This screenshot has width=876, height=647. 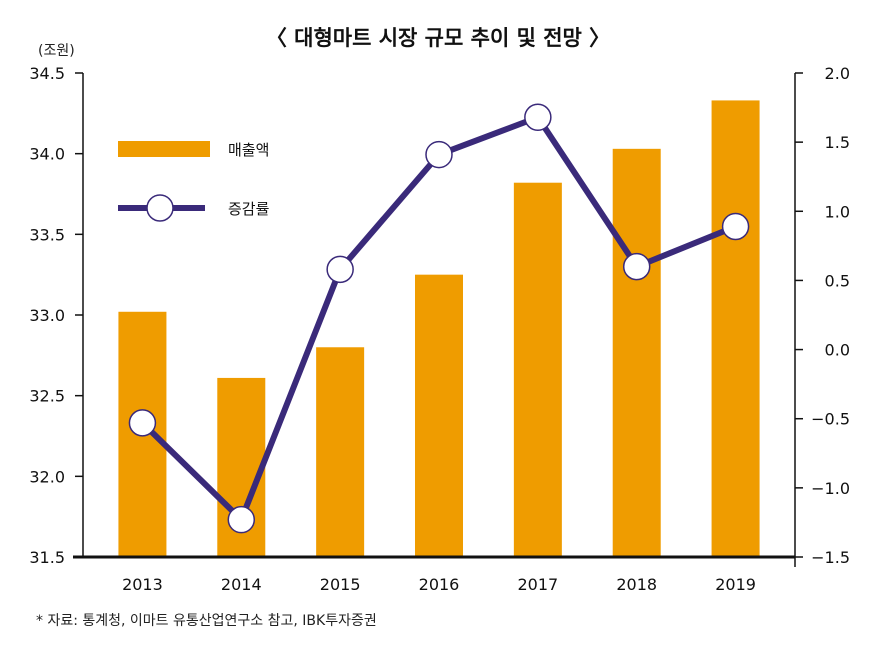 What do you see at coordinates (636, 352) in the screenshot?
I see `bar-2018` at bounding box center [636, 352].